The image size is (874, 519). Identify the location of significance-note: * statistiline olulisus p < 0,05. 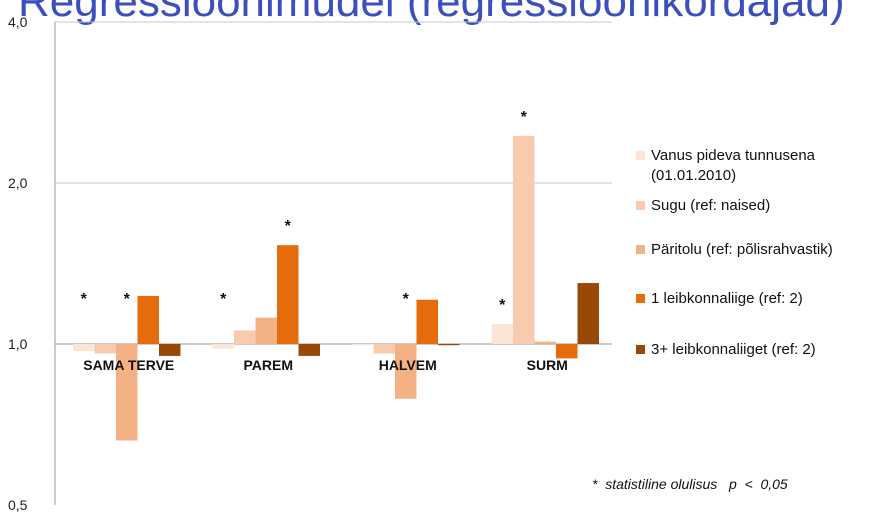
(690, 484).